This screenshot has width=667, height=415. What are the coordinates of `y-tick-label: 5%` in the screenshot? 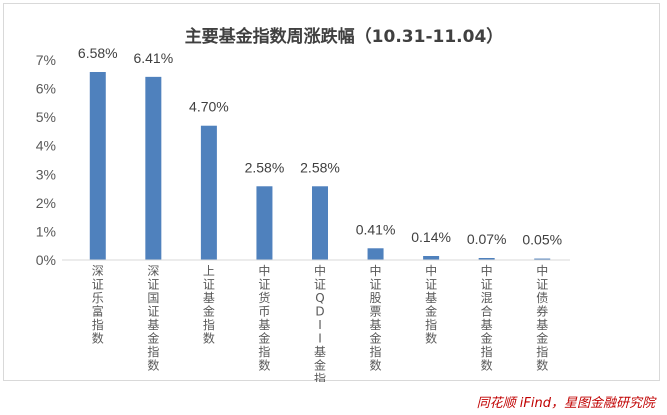 It's located at (46, 117).